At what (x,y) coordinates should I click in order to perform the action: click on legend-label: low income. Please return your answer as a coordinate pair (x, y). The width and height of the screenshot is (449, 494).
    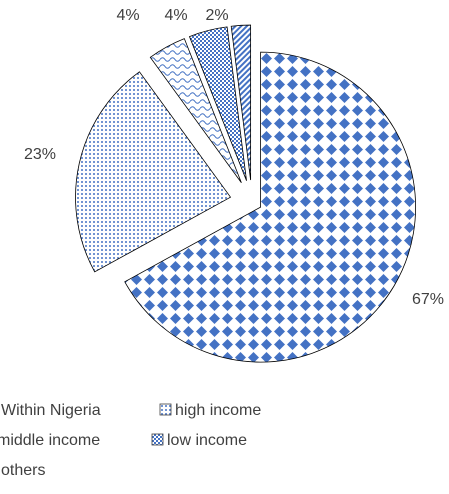
    Looking at the image, I should click on (207, 440).